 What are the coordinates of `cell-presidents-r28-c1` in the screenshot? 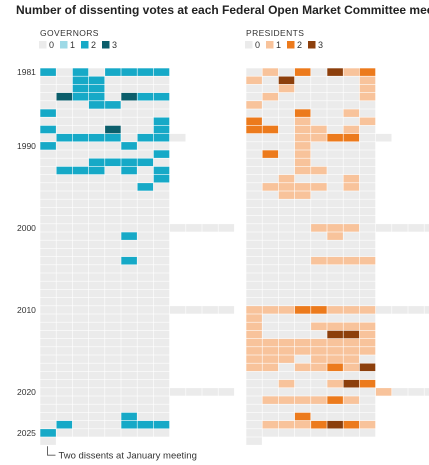 It's located at (270, 301).